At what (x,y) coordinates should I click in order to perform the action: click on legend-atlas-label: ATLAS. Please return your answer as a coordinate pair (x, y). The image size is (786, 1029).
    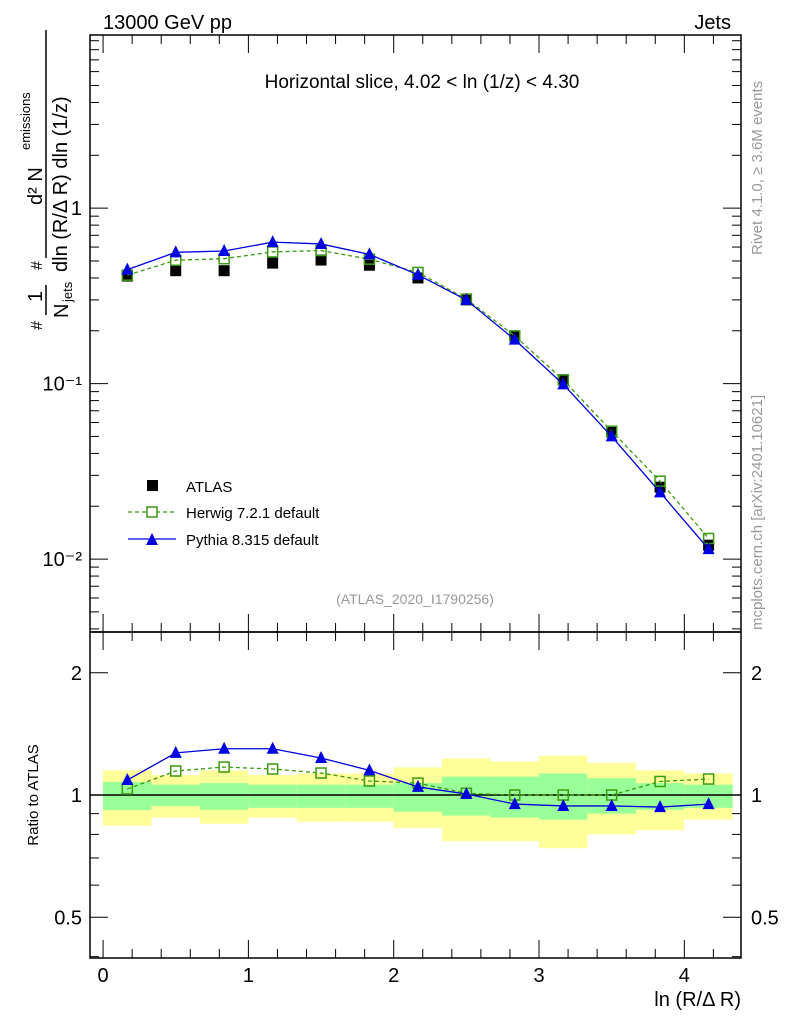
    Looking at the image, I should click on (209, 487).